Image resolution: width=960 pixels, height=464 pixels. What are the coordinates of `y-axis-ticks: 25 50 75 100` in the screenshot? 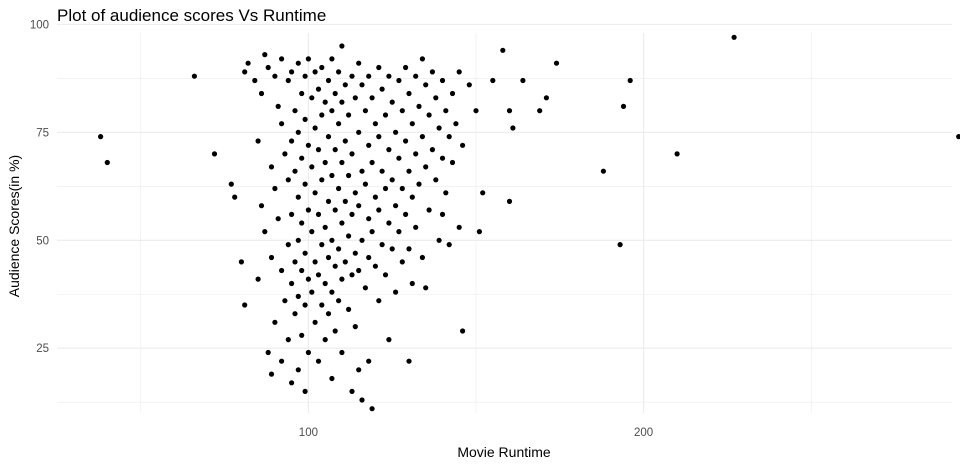 It's located at (39, 187).